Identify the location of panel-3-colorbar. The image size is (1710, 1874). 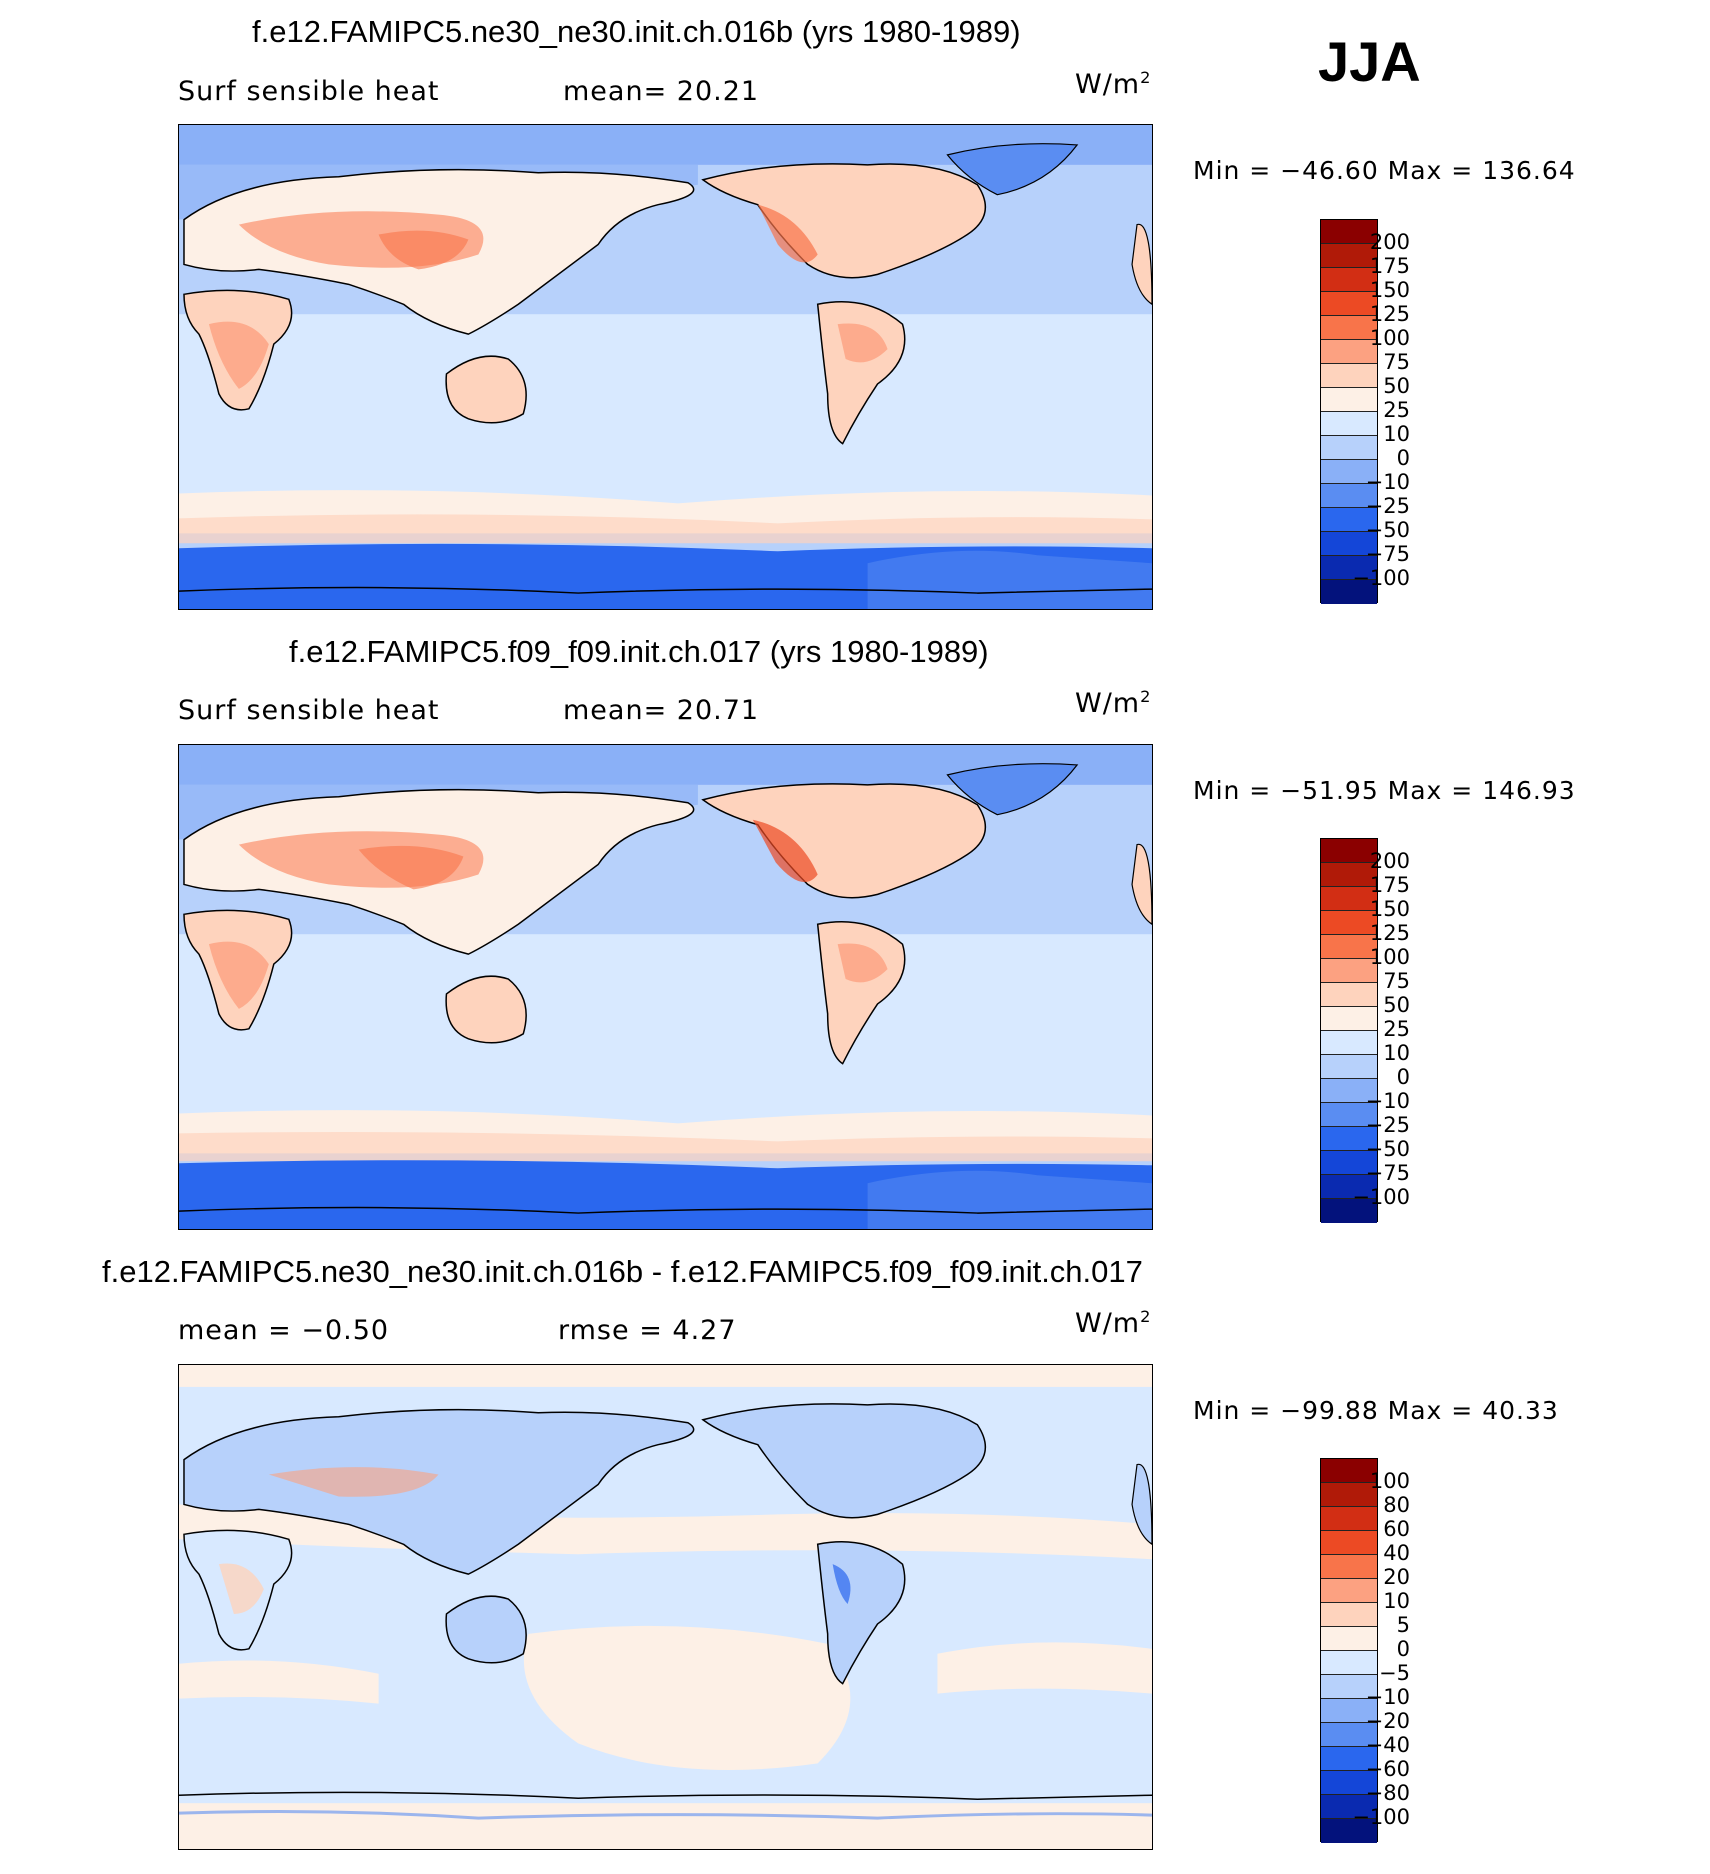
(1349, 1650).